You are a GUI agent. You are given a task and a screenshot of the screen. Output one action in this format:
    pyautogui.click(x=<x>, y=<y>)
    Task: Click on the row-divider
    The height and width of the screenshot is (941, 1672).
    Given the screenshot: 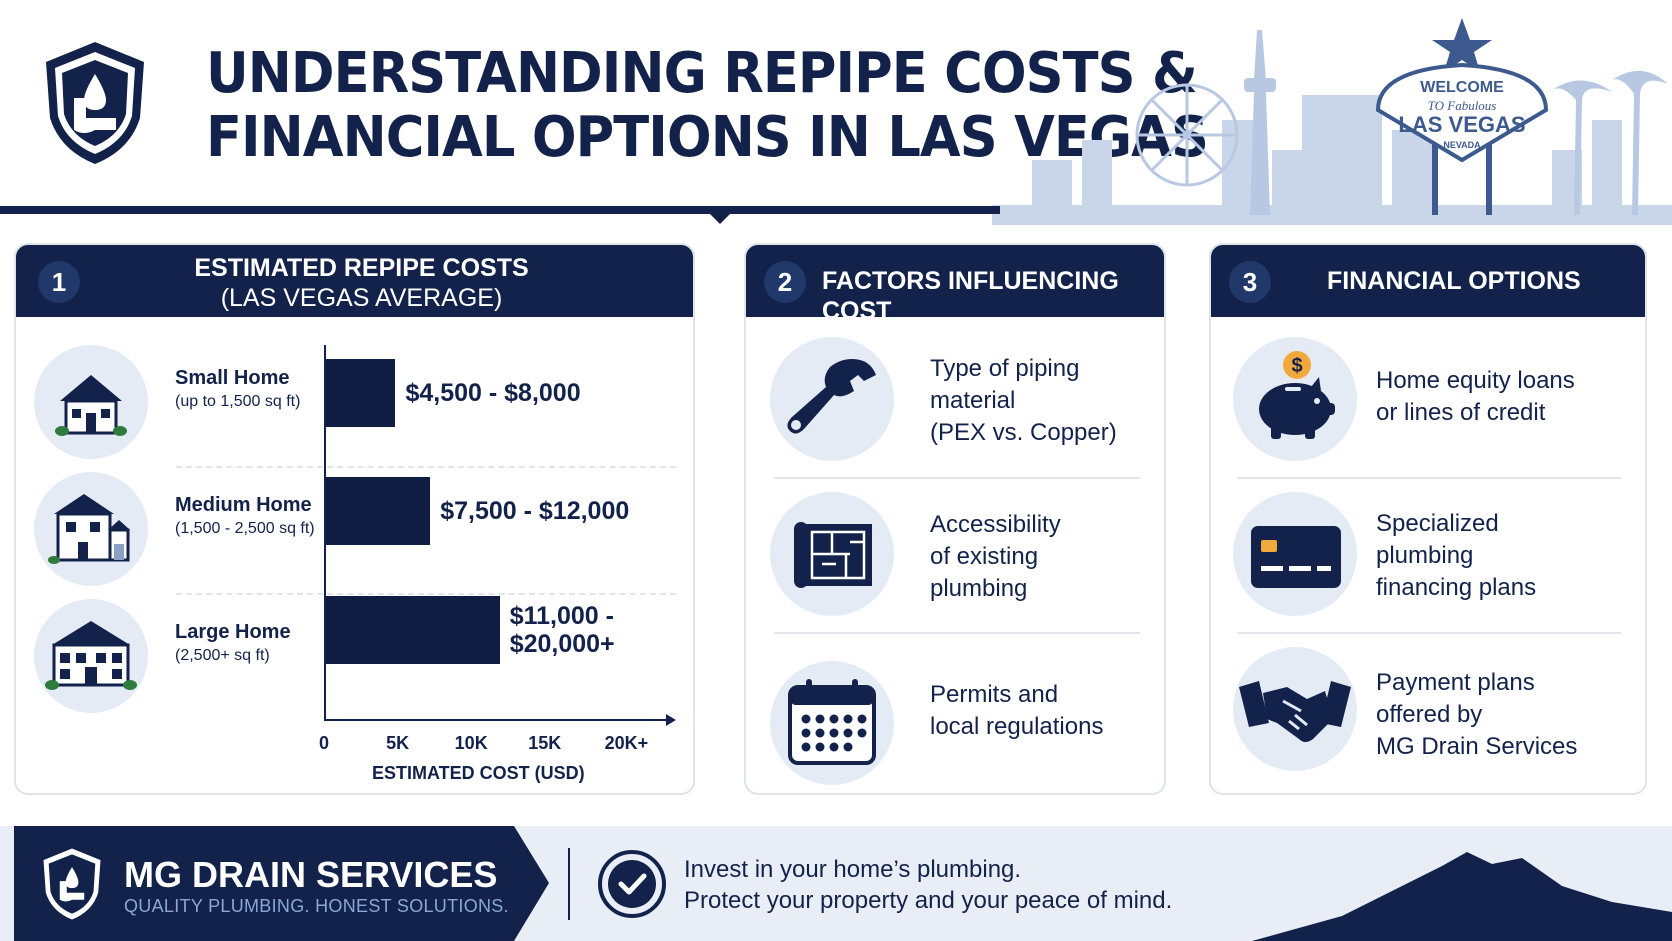 What is the action you would take?
    pyautogui.click(x=426, y=594)
    